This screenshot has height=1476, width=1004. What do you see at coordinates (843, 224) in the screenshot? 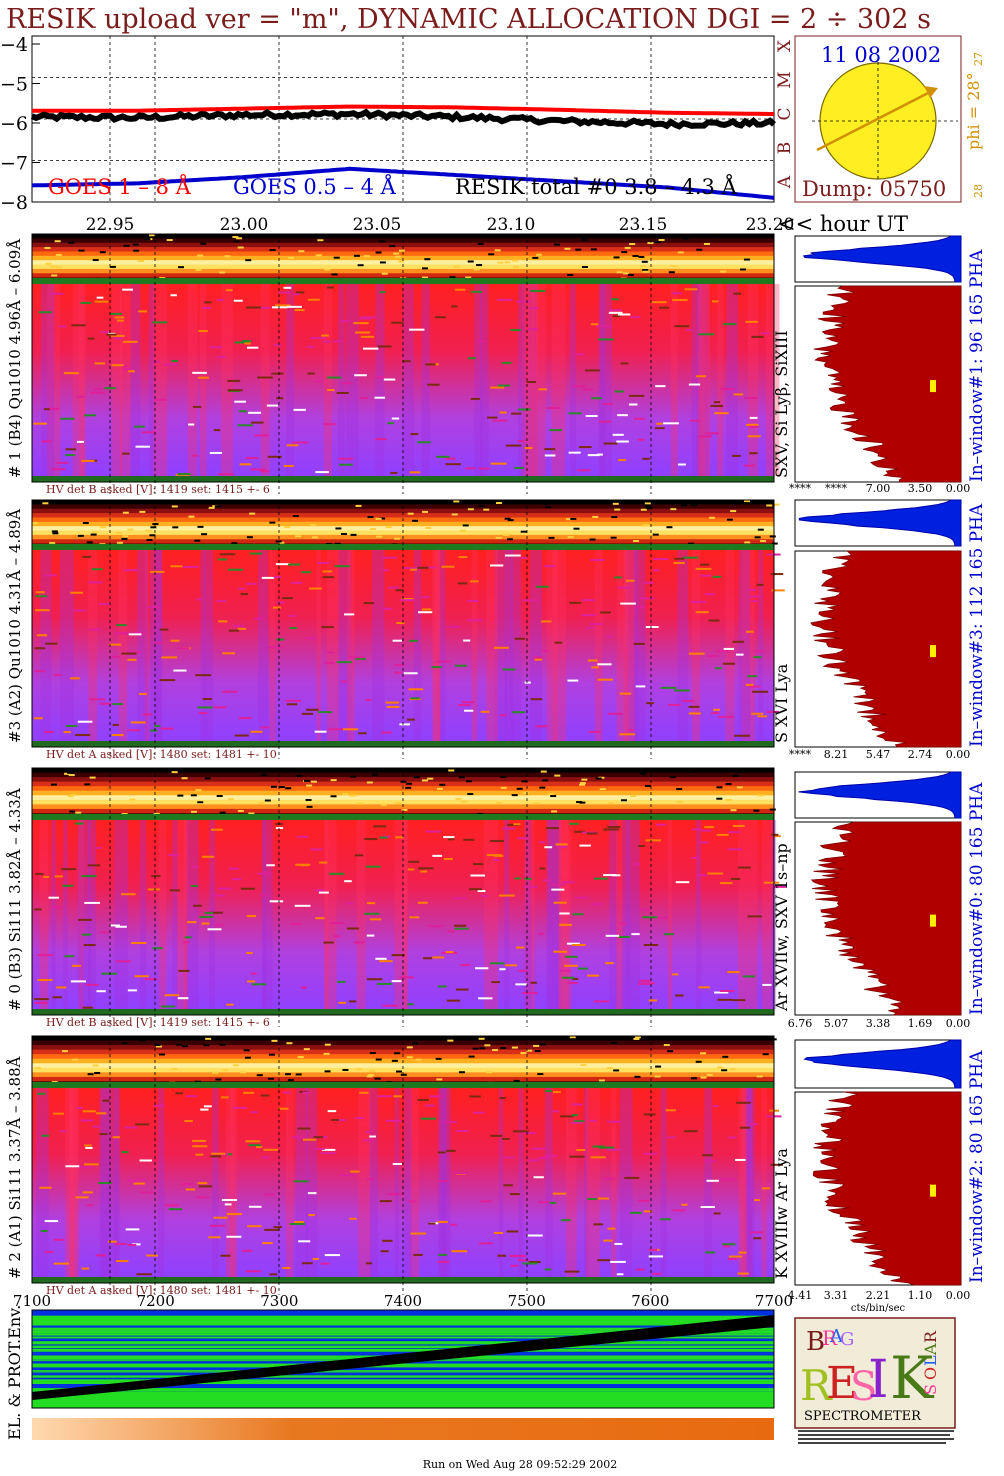
I see `time-axis-label: << hour UT` at bounding box center [843, 224].